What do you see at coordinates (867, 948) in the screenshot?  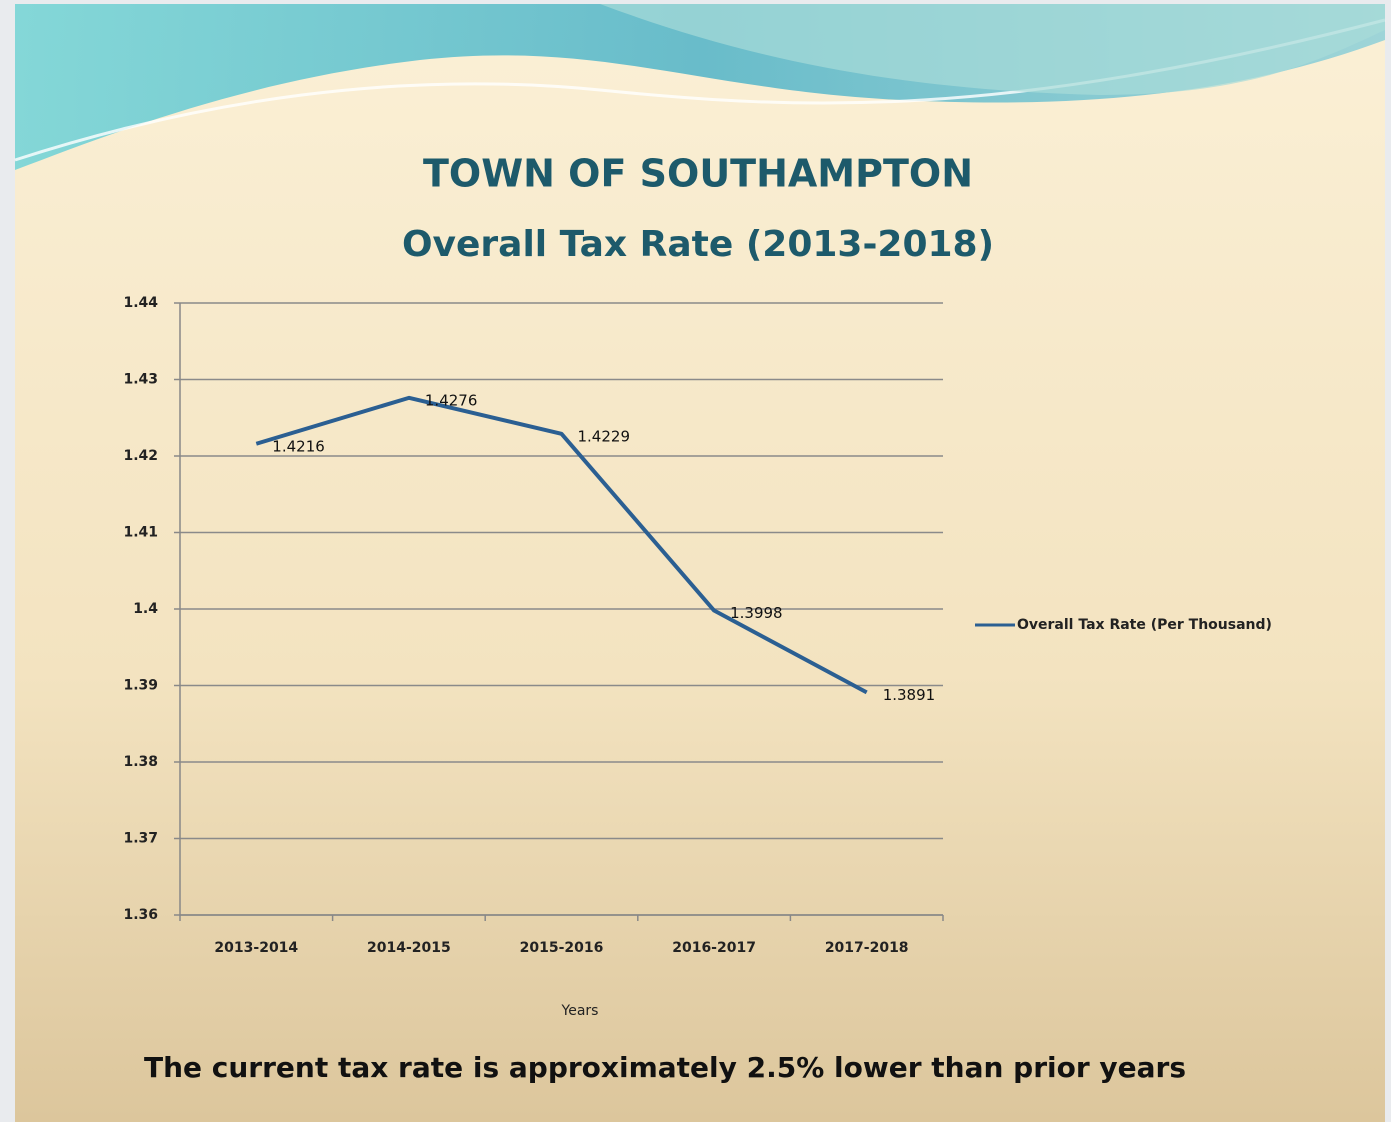 I see `x-tick-label: 2017-2018` at bounding box center [867, 948].